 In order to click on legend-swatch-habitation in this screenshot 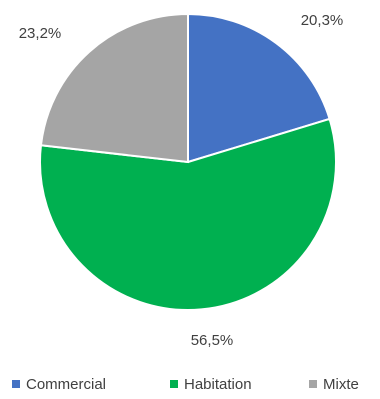, I will do `click(174, 384)`.